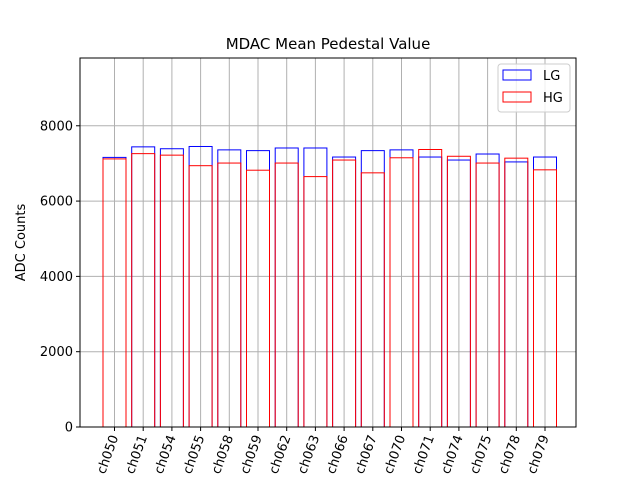 This screenshot has height=480, width=640. Describe the element at coordinates (21, 243) in the screenshot. I see `y-axis-label: ADC Counts` at that location.